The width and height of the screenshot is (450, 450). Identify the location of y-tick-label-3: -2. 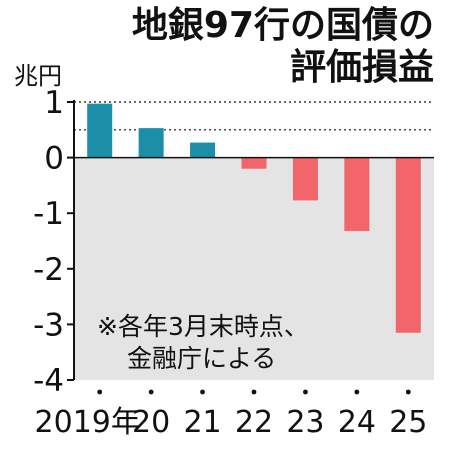
(48, 270).